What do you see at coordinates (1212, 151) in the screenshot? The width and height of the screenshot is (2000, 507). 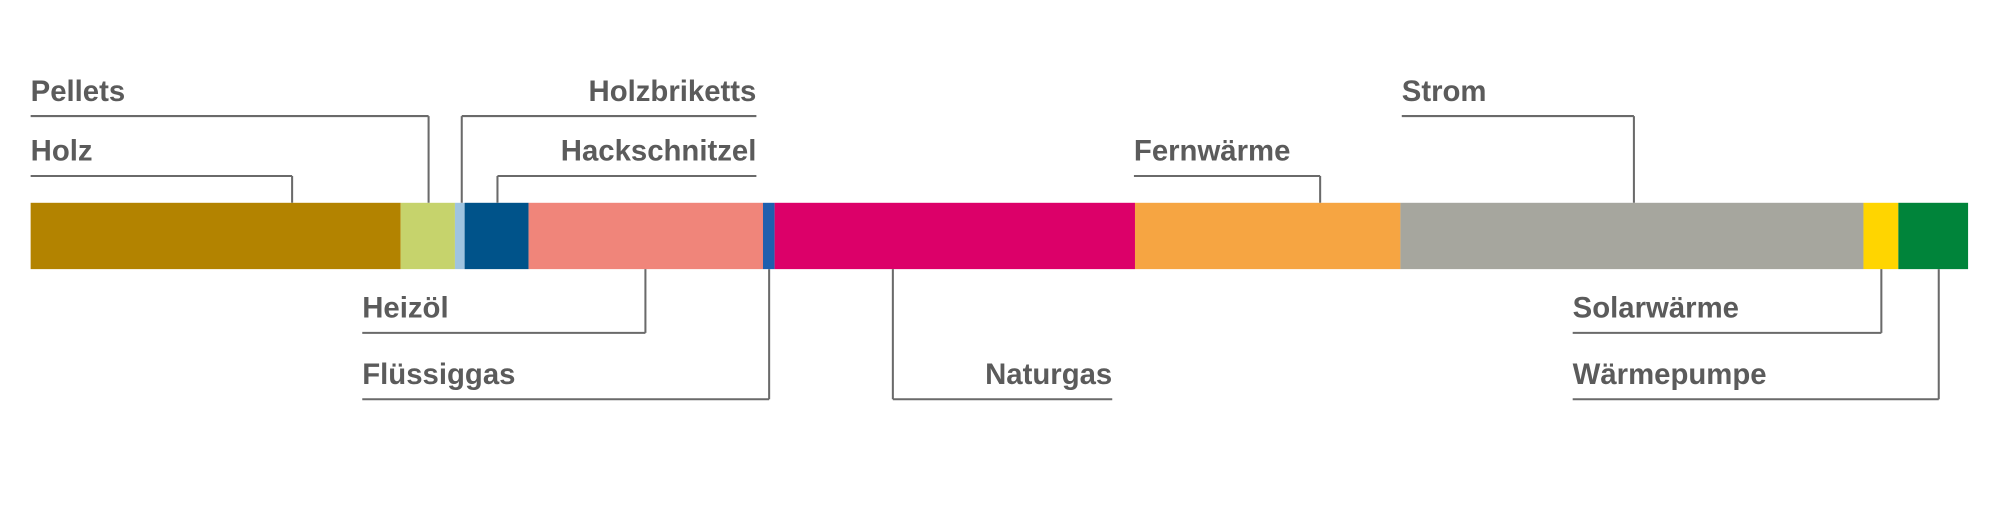 I see `segment-label: Fernwärme` at bounding box center [1212, 151].